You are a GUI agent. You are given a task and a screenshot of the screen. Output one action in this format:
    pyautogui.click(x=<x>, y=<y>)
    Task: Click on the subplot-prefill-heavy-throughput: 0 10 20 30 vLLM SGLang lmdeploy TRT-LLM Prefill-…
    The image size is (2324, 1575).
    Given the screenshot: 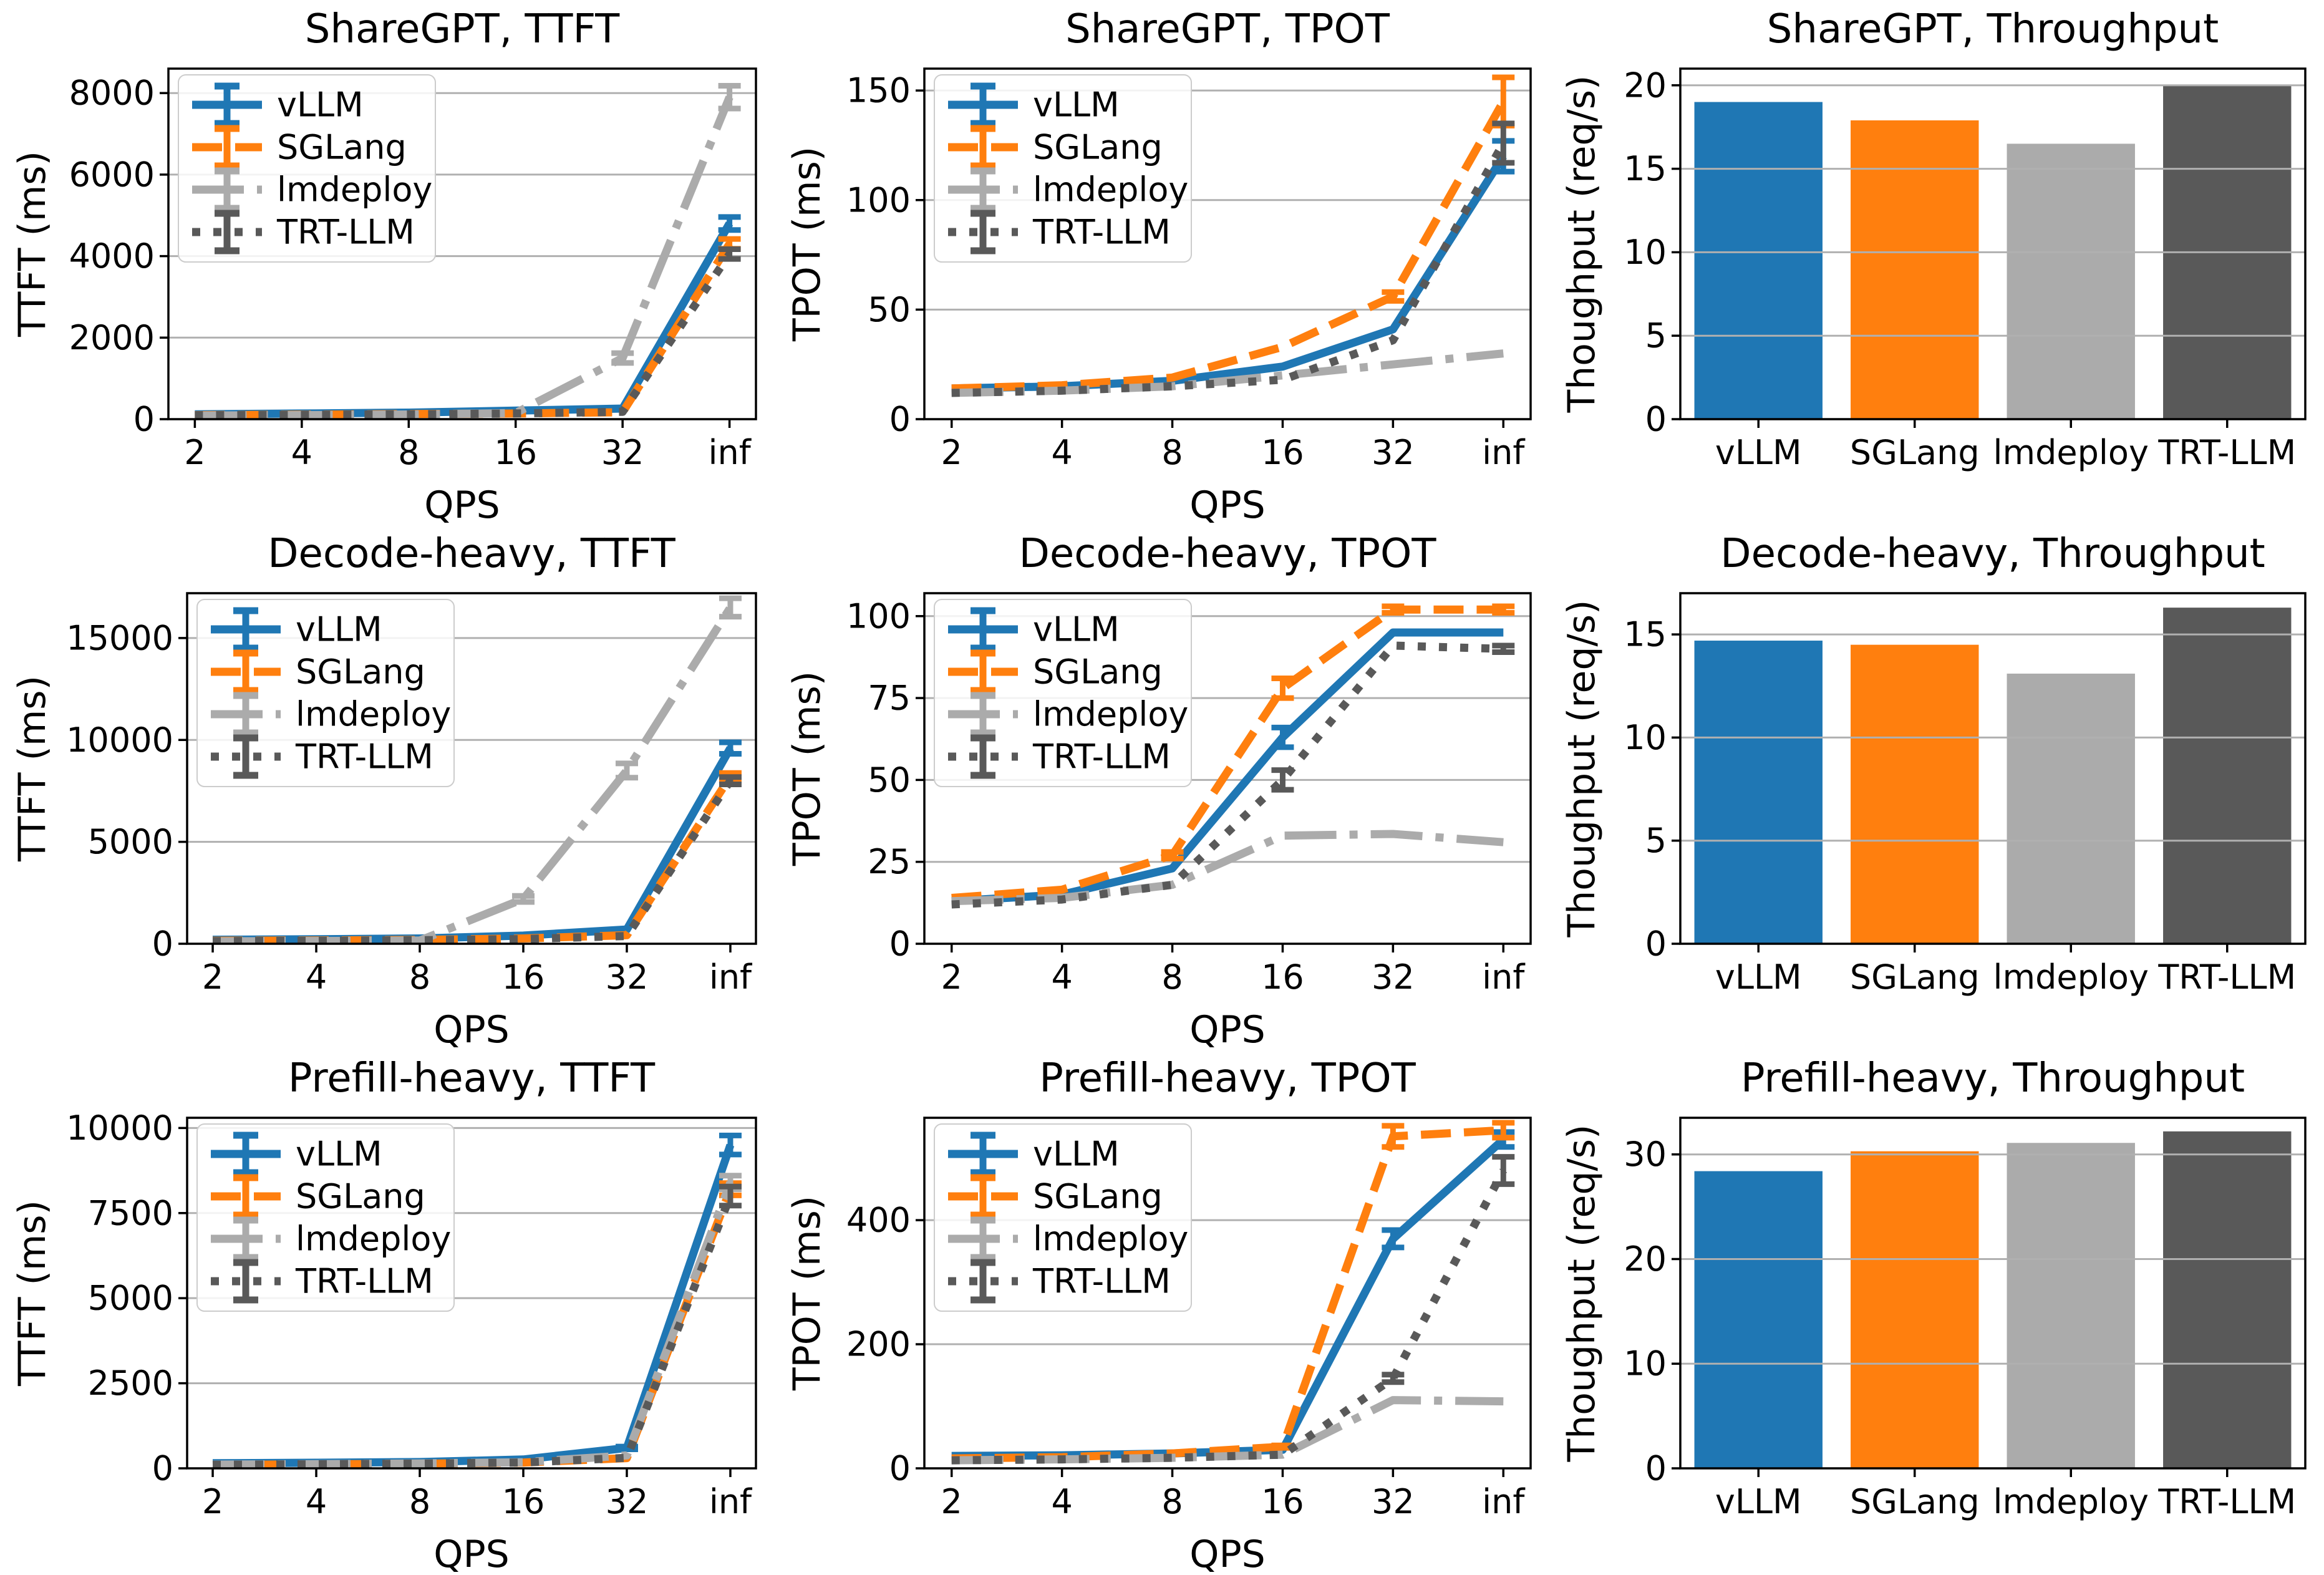 What is the action you would take?
    pyautogui.click(x=1936, y=1311)
    